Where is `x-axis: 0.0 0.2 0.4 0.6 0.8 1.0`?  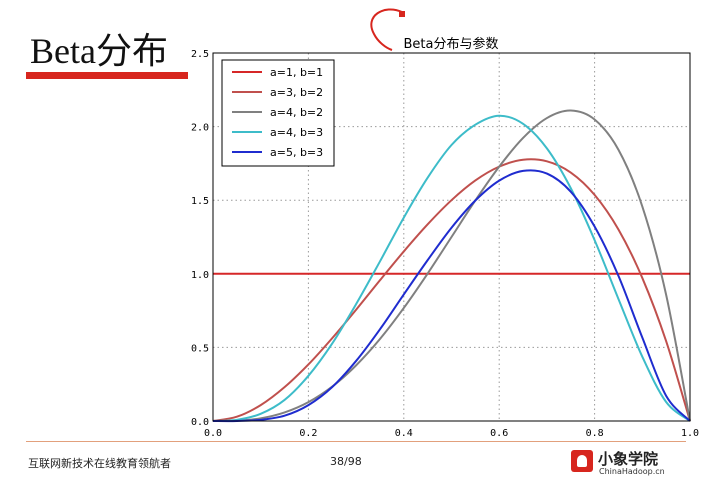
x-axis: 0.0 0.2 0.4 0.6 0.8 1.0 is located at coordinates (451, 433).